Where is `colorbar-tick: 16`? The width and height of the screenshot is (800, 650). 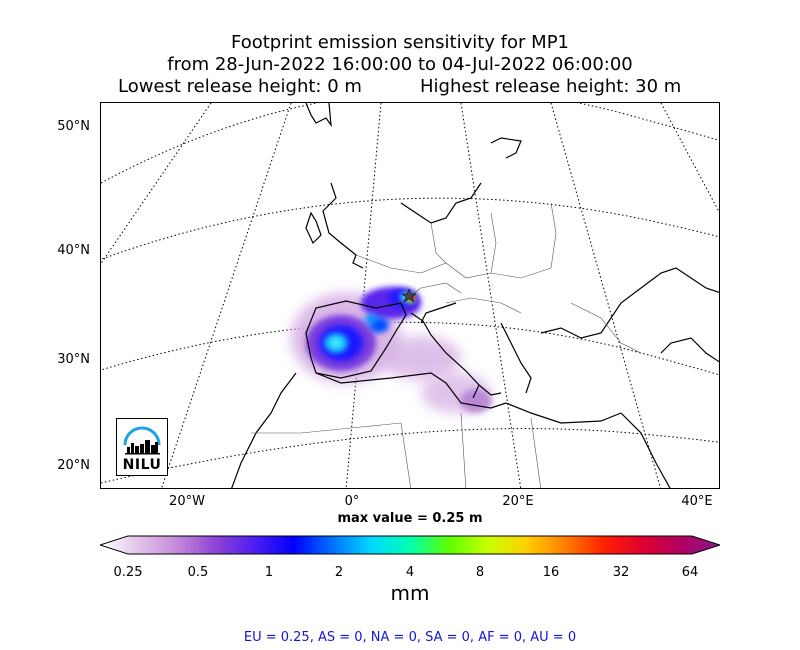 colorbar-tick: 16 is located at coordinates (551, 572).